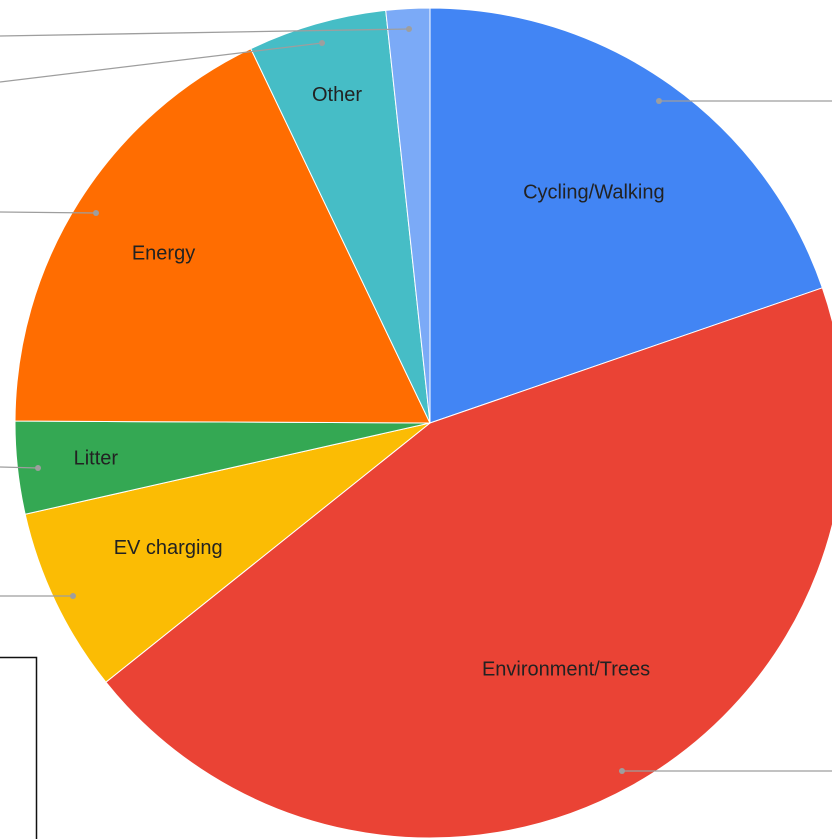 The image size is (832, 839). What do you see at coordinates (96, 459) in the screenshot?
I see `slice-label: Litter` at bounding box center [96, 459].